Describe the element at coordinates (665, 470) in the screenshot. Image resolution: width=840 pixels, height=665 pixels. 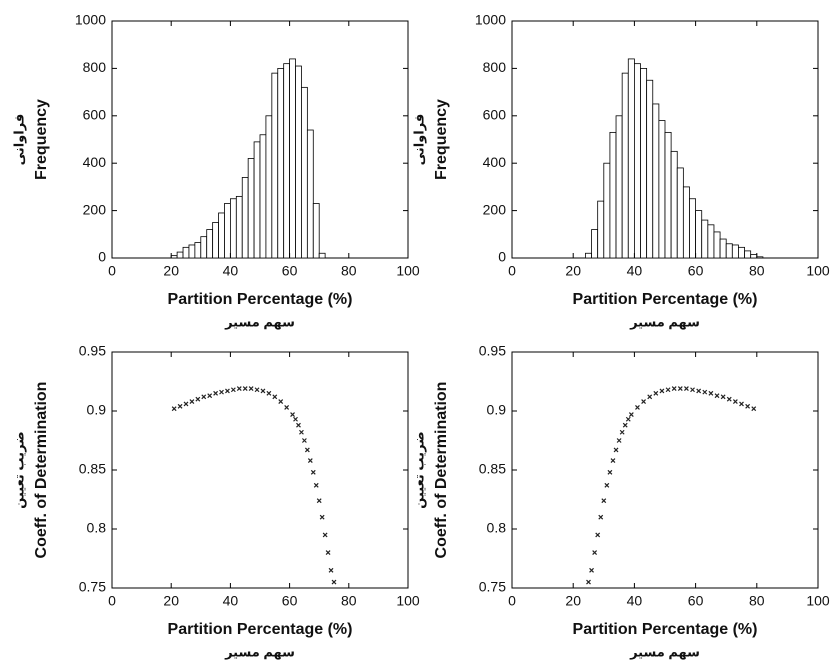
I see `plot-area` at that location.